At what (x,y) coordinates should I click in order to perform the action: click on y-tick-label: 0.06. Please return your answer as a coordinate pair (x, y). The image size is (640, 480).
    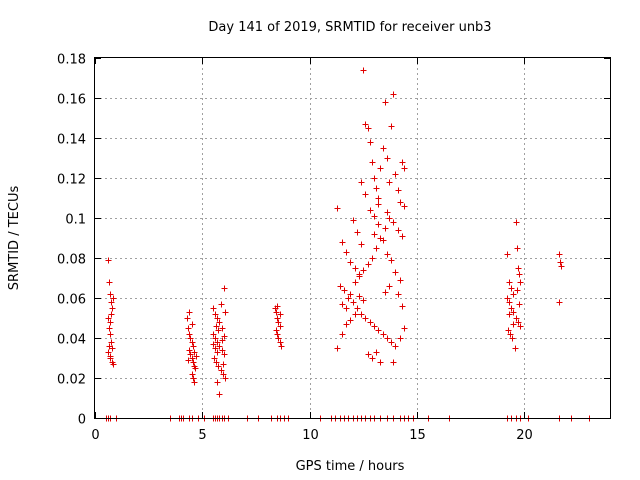
    Looking at the image, I should click on (71, 300).